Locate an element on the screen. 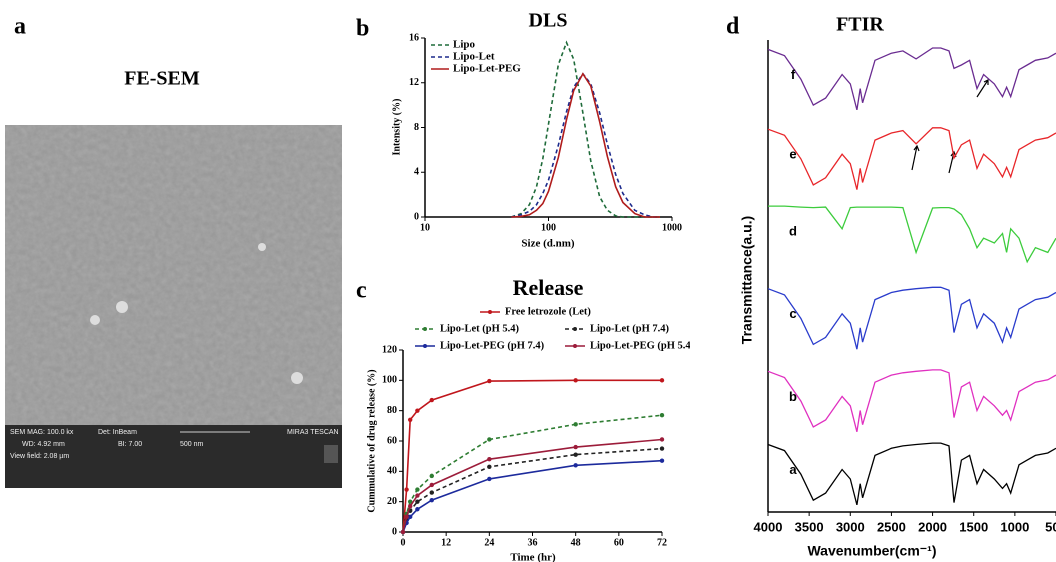 The image size is (1056, 562). y-tick-label: 8 is located at coordinates (416, 127).